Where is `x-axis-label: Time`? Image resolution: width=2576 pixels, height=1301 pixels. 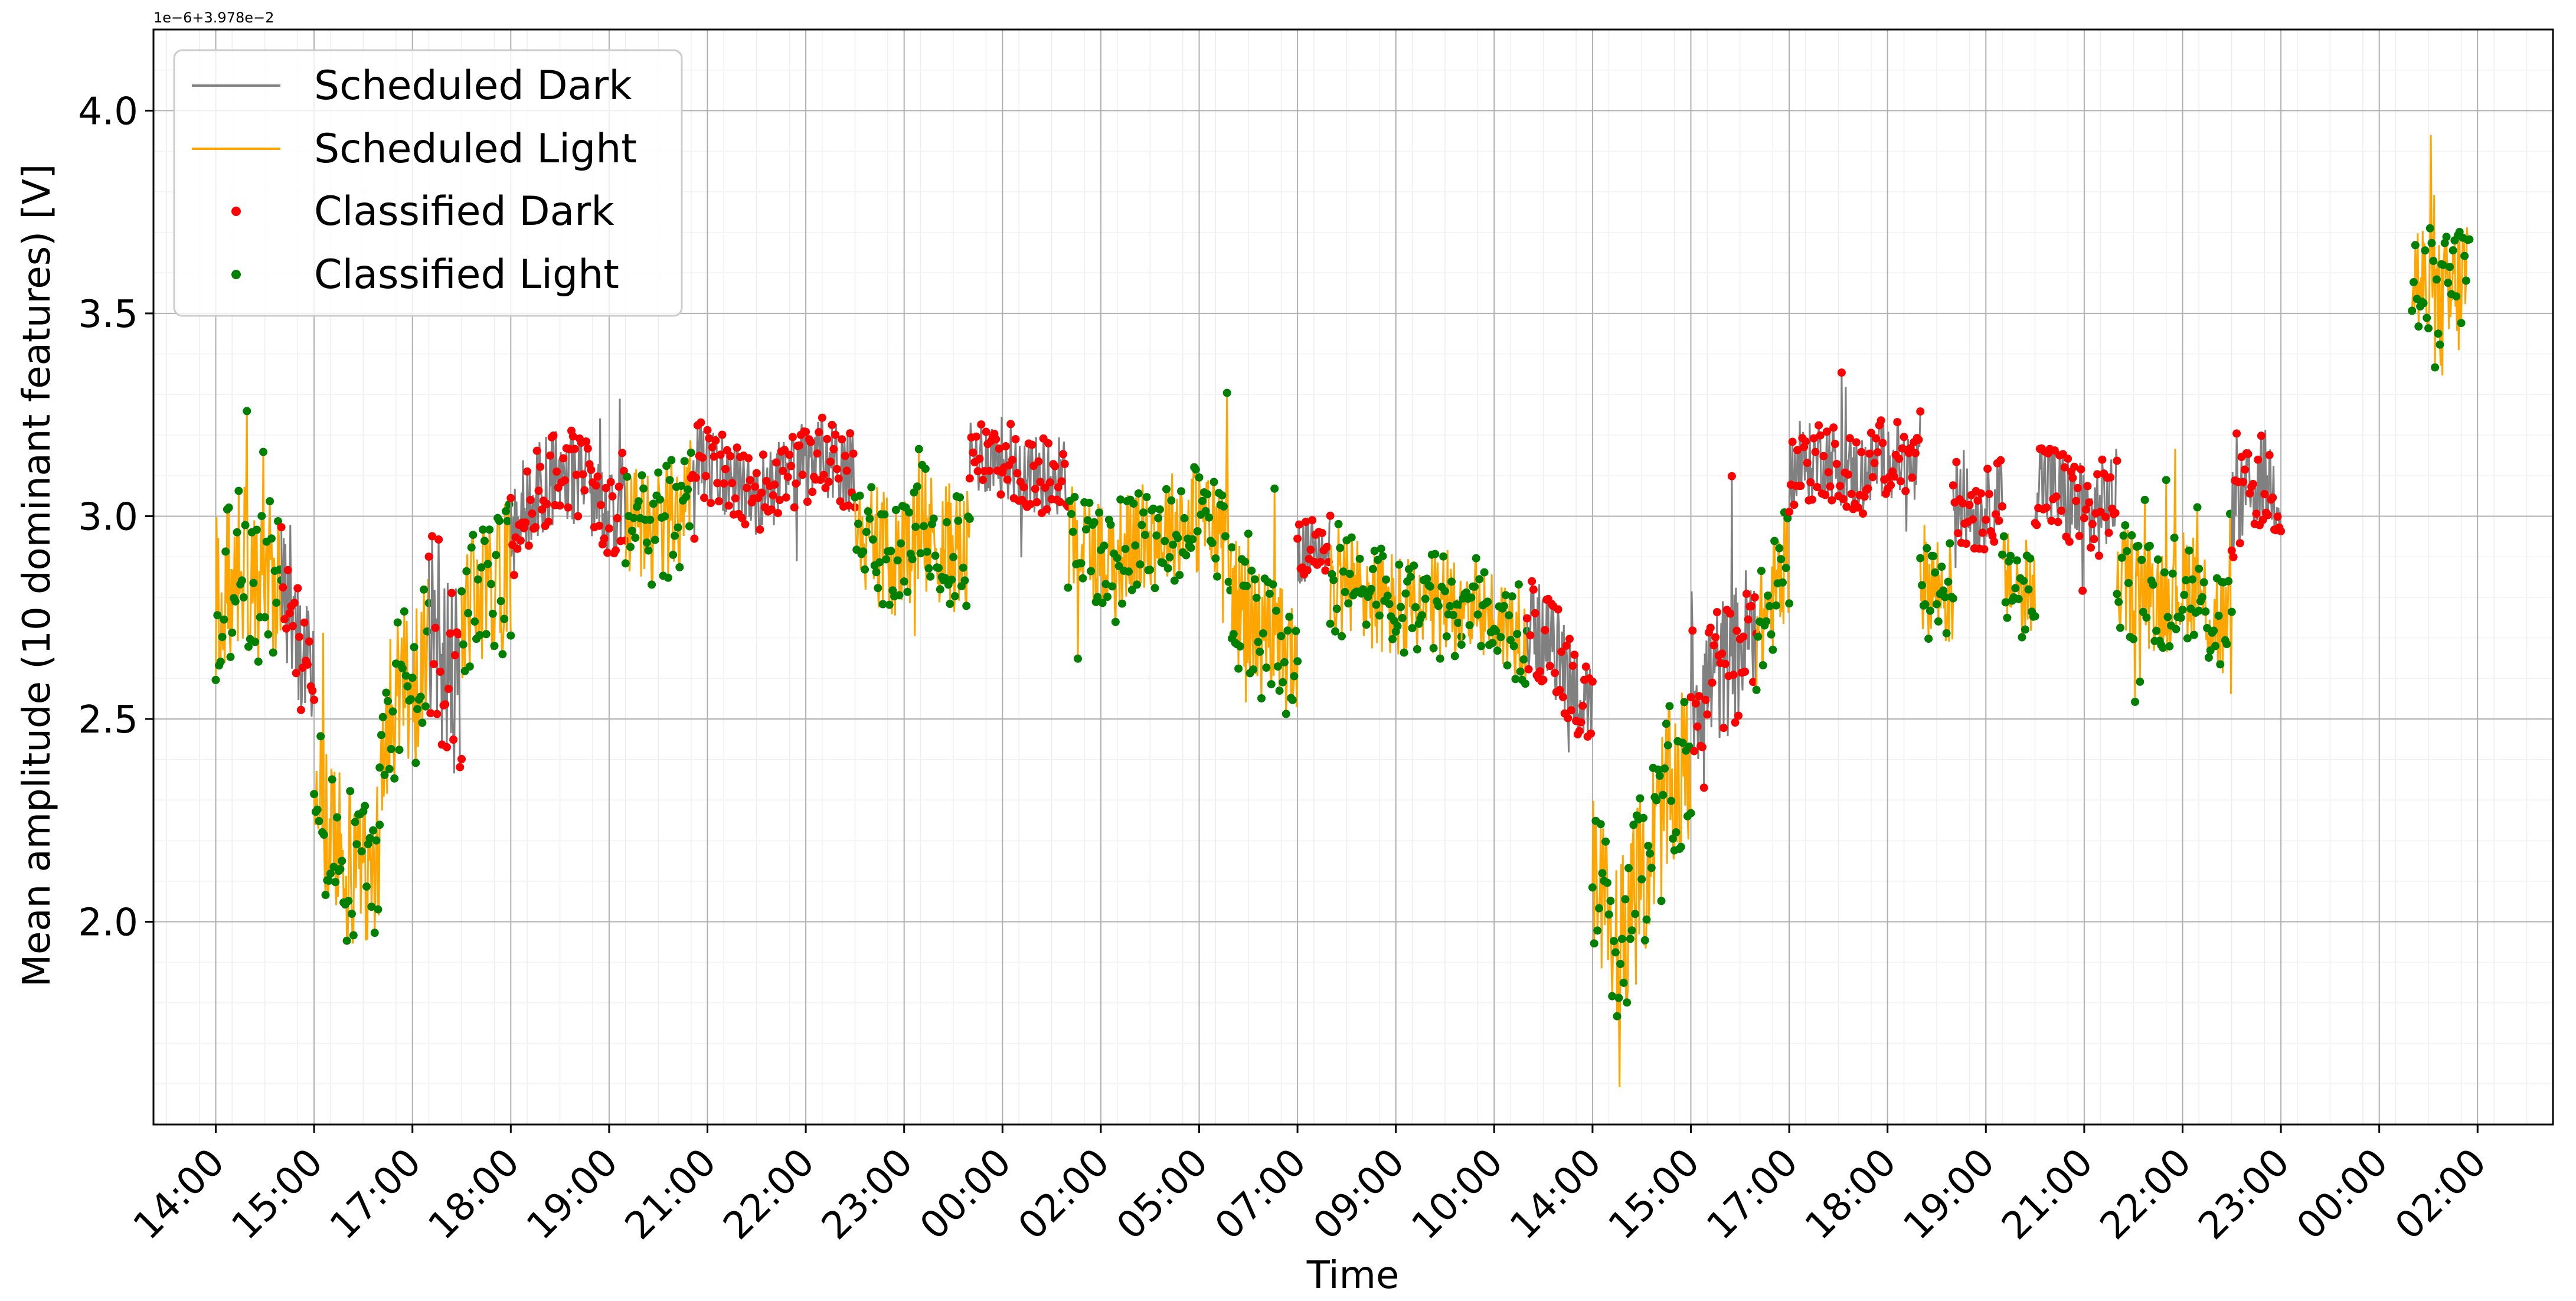
x-axis-label: Time is located at coordinates (1353, 1276).